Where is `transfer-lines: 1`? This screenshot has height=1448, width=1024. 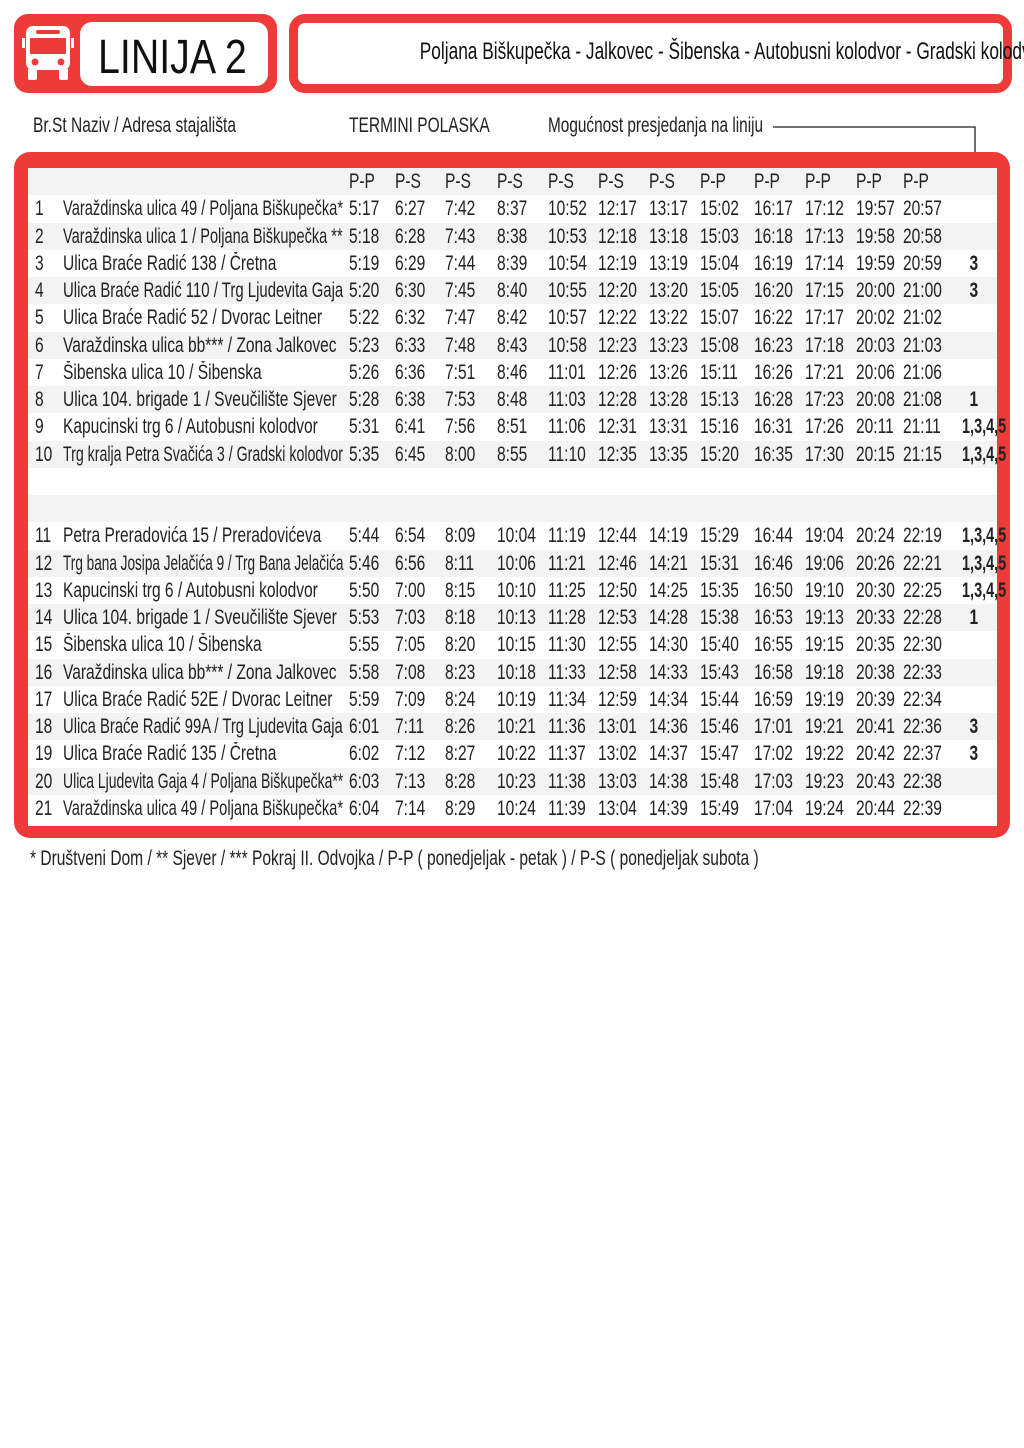
transfer-lines: 1 is located at coordinates (974, 399).